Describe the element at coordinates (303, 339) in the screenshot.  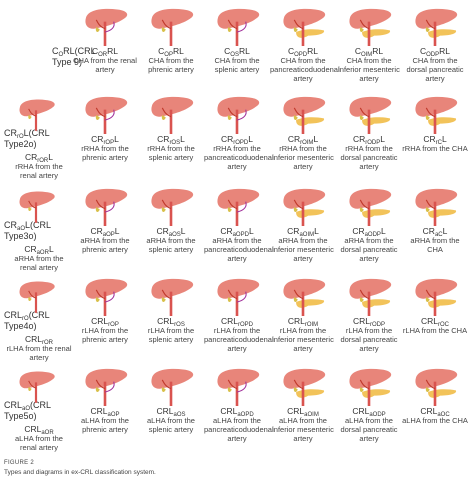
I see `cell-description: rLHA from the inferior mesenteric artery` at that location.